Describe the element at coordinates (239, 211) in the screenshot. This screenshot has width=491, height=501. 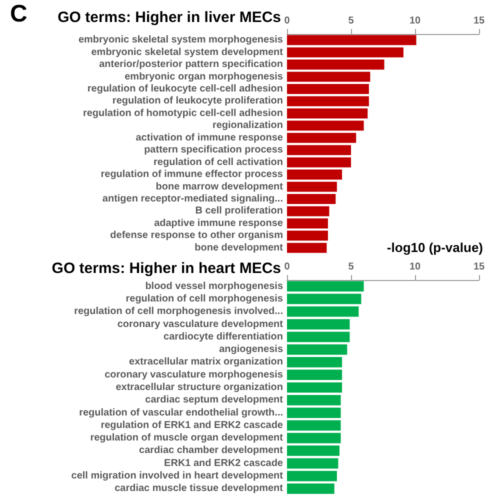
I see `y-tick-label: B cell proliferation` at that location.